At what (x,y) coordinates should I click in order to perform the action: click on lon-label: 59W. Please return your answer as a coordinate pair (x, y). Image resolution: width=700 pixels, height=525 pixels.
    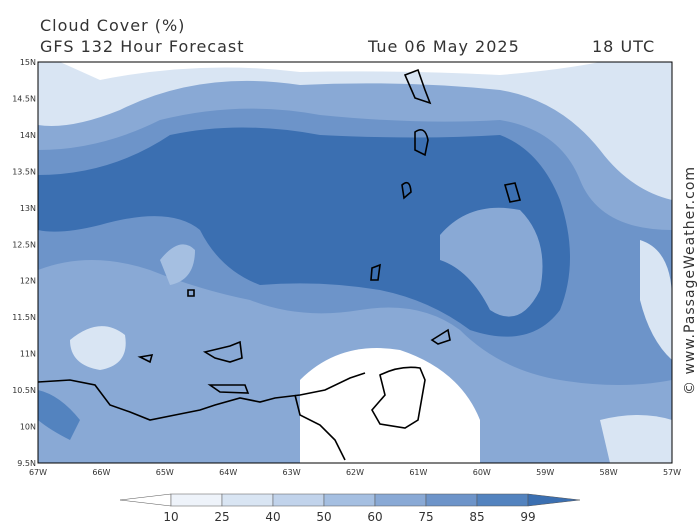
    Looking at the image, I should click on (545, 472).